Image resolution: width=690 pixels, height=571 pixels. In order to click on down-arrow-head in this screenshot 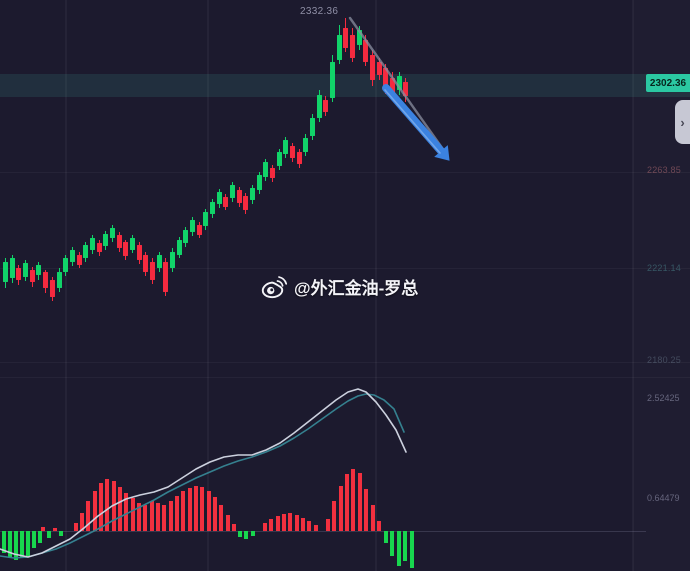, I will do `click(442, 153)`.